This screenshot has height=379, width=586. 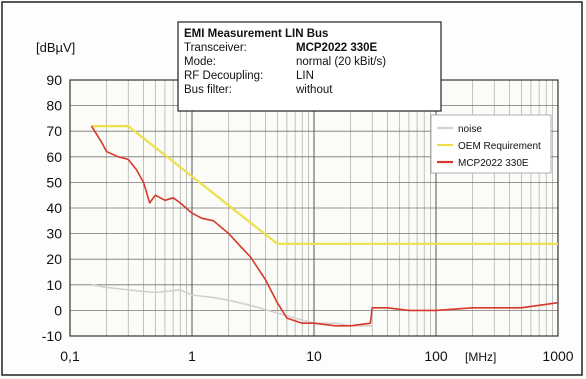 I want to click on x-tick-label: 0,1, so click(x=70, y=356).